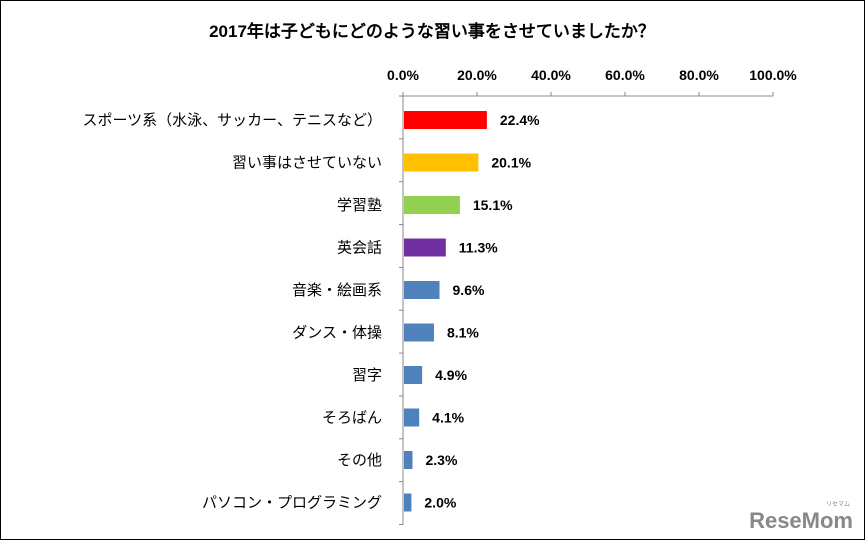 Image resolution: width=865 pixels, height=540 pixels. What do you see at coordinates (359, 205) in the screenshot?
I see `category-label: 学習塾` at bounding box center [359, 205].